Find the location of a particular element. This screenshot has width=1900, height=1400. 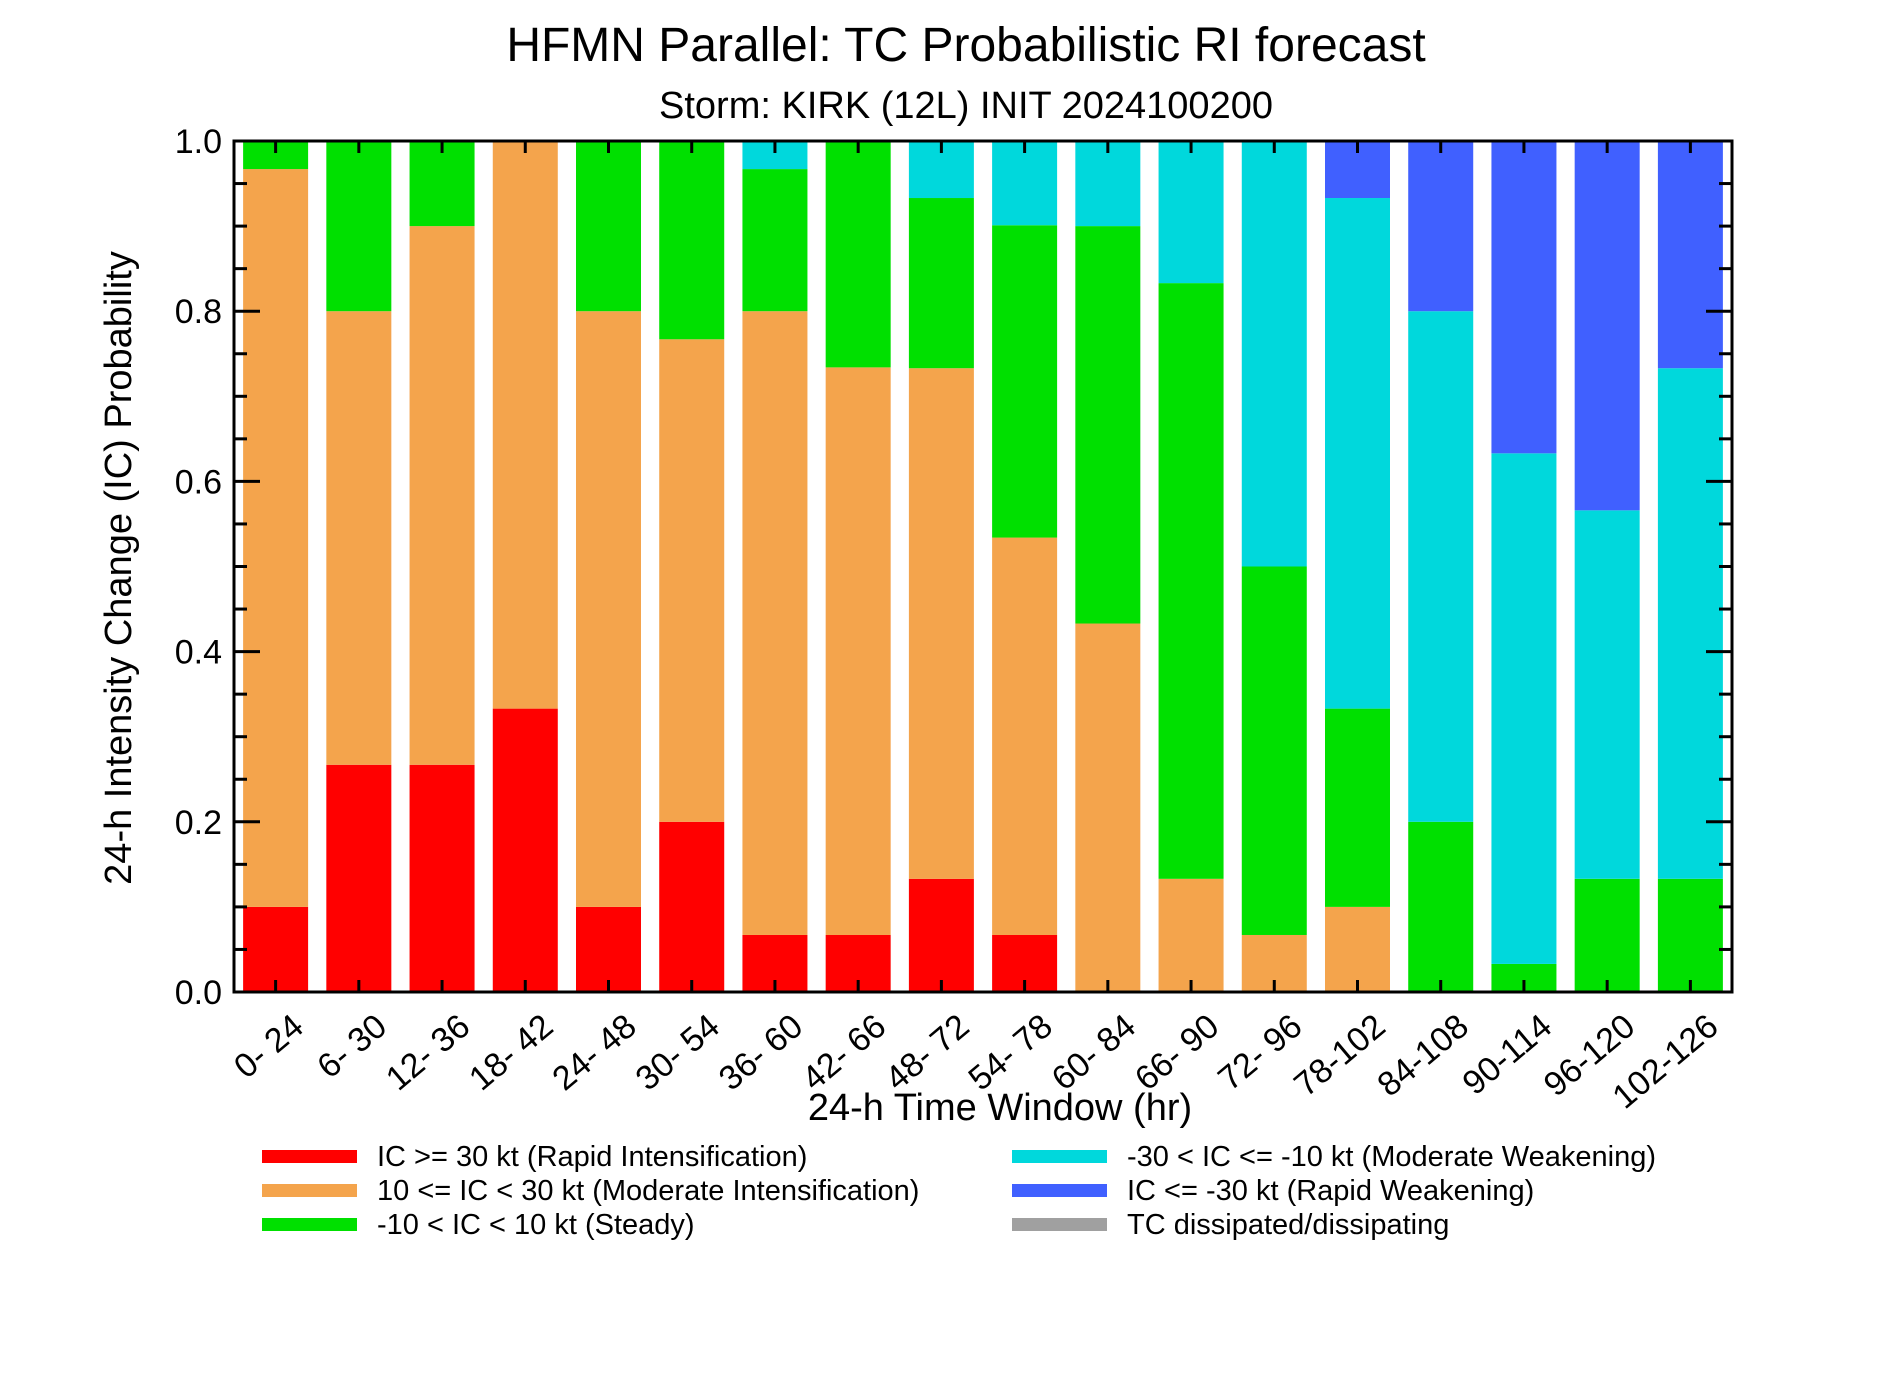

x-tick-label-90-114: 90-114 is located at coordinates (1507, 1055).